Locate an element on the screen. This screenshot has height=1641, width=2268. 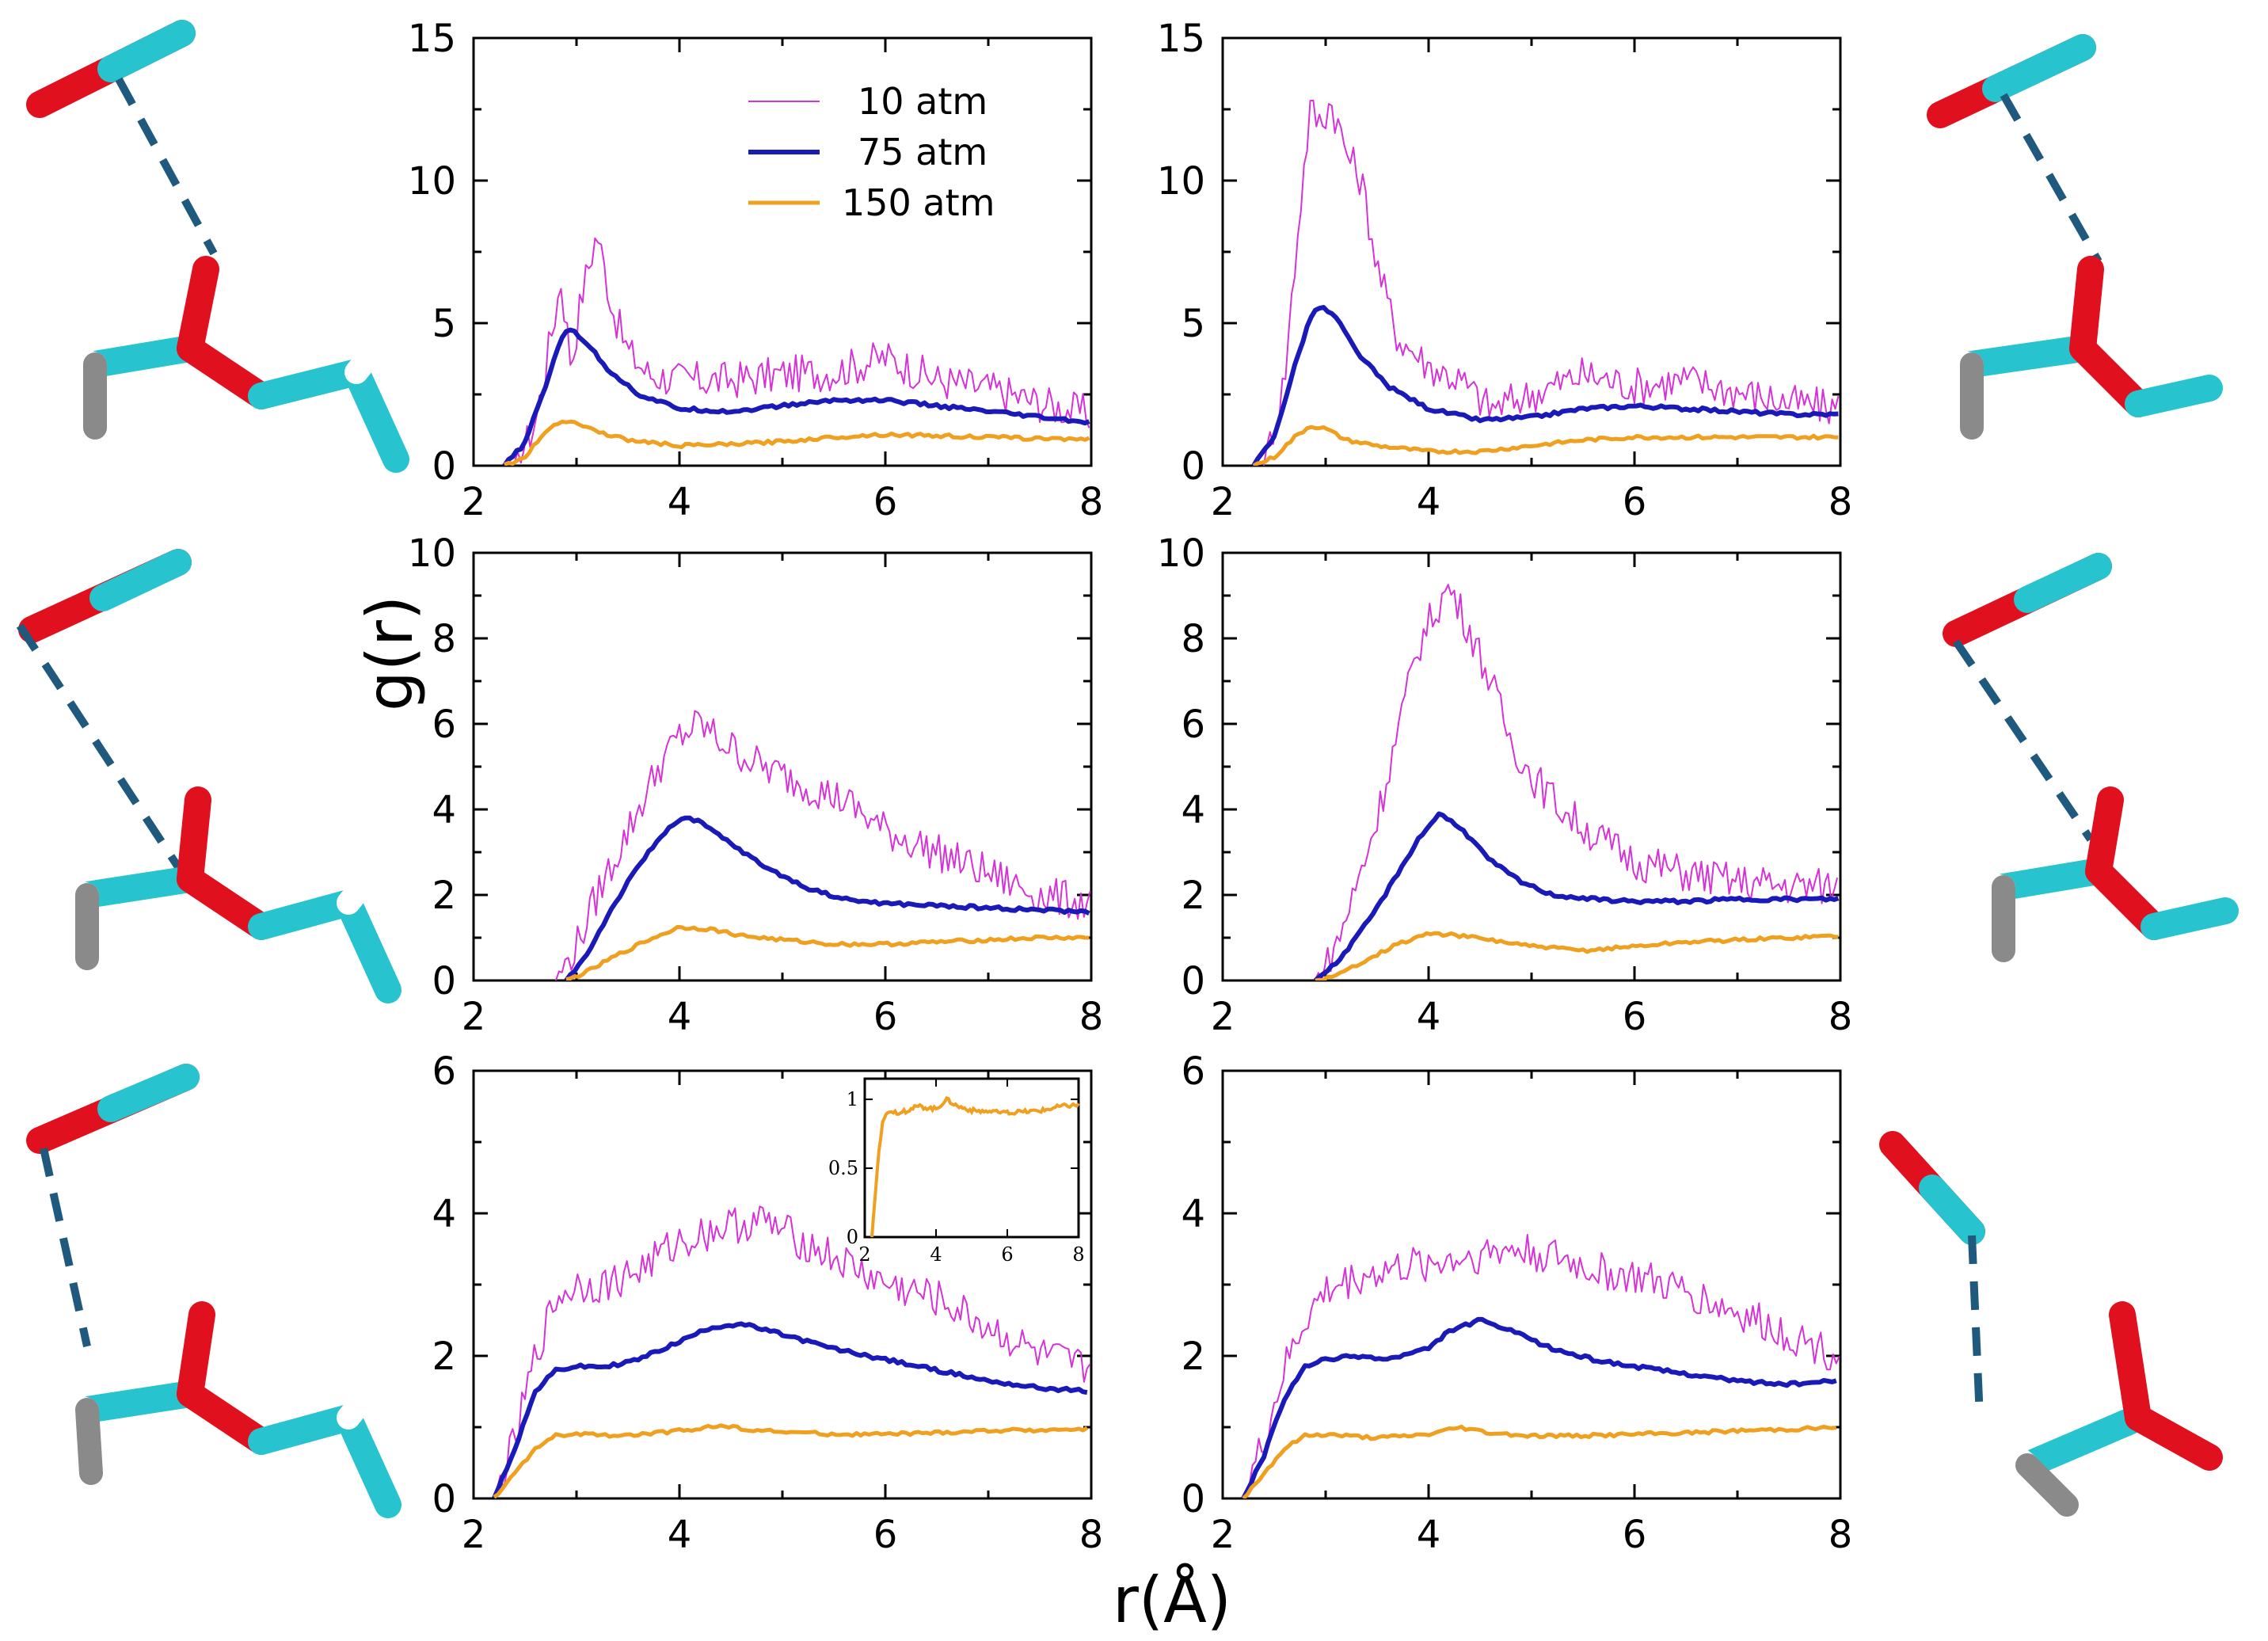
y-axis-label: g(r) is located at coordinates (390, 653).